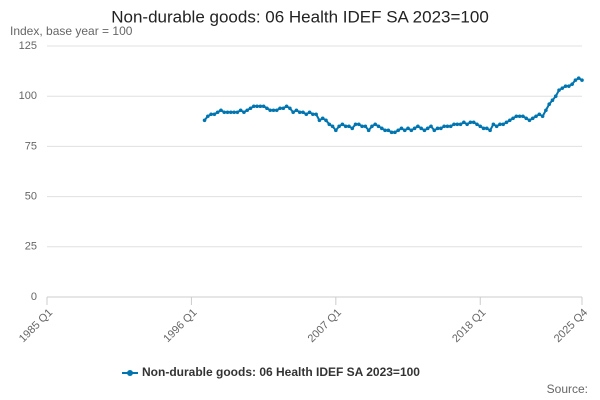 Image resolution: width=600 pixels, height=400 pixels. I want to click on x-tick-label: 2025 Q4, so click(571, 326).